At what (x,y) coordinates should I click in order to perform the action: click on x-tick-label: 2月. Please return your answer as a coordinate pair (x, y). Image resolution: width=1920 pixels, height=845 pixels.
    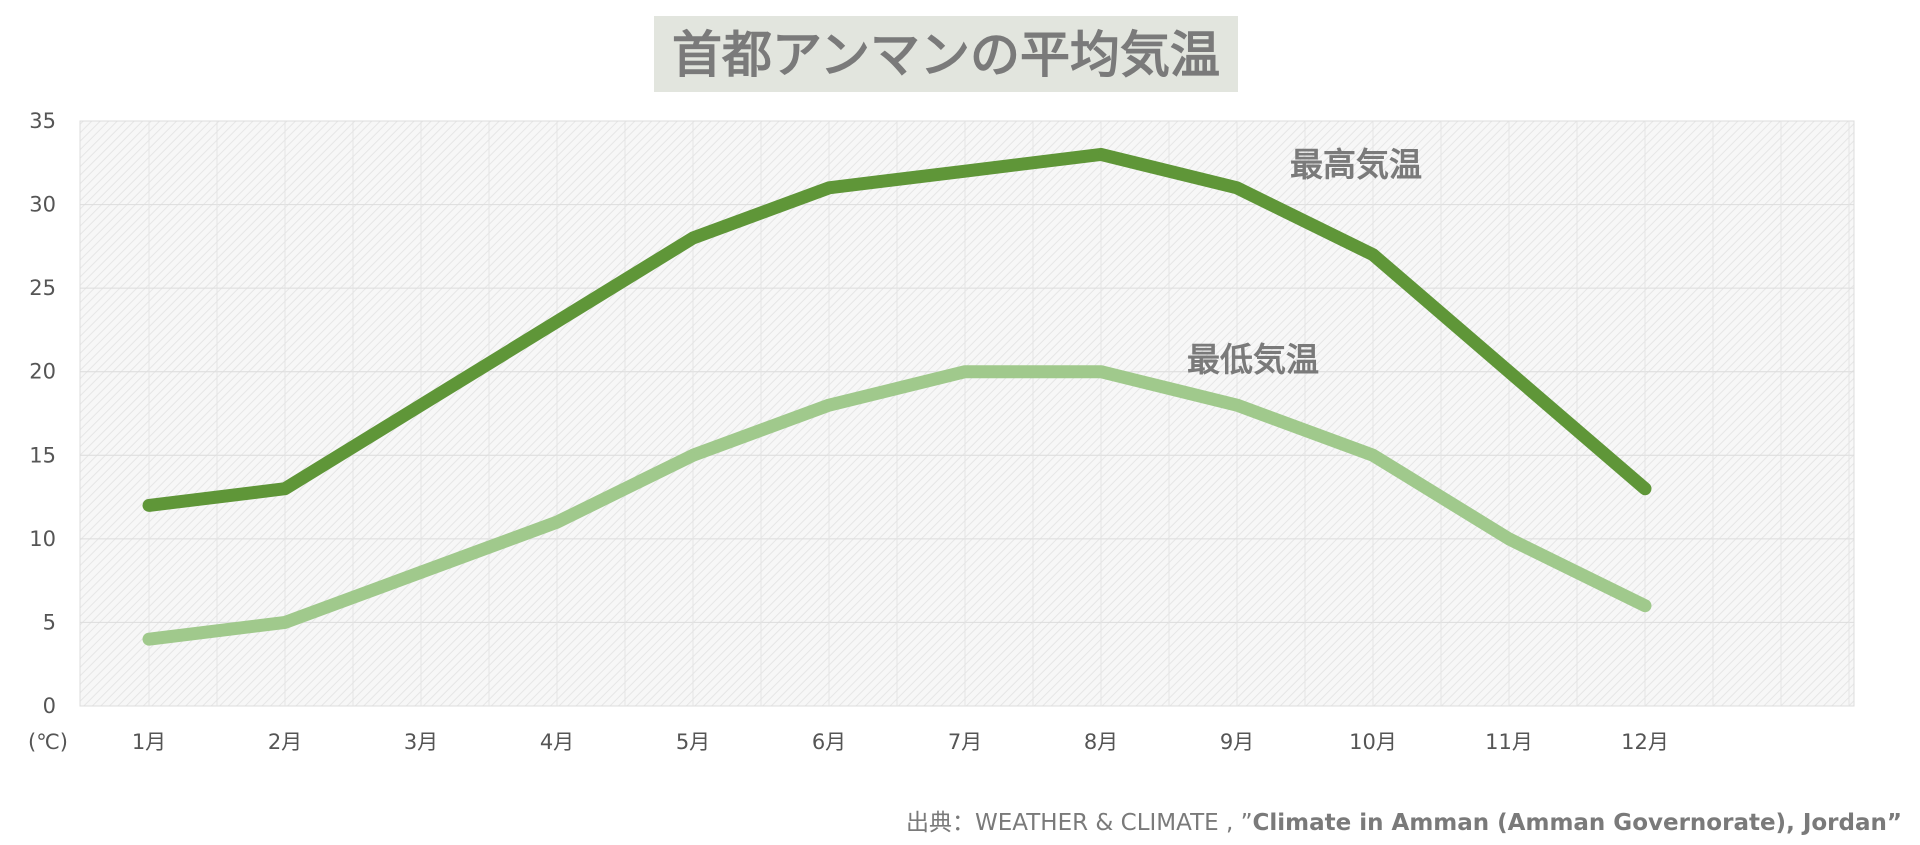
    Looking at the image, I should click on (285, 742).